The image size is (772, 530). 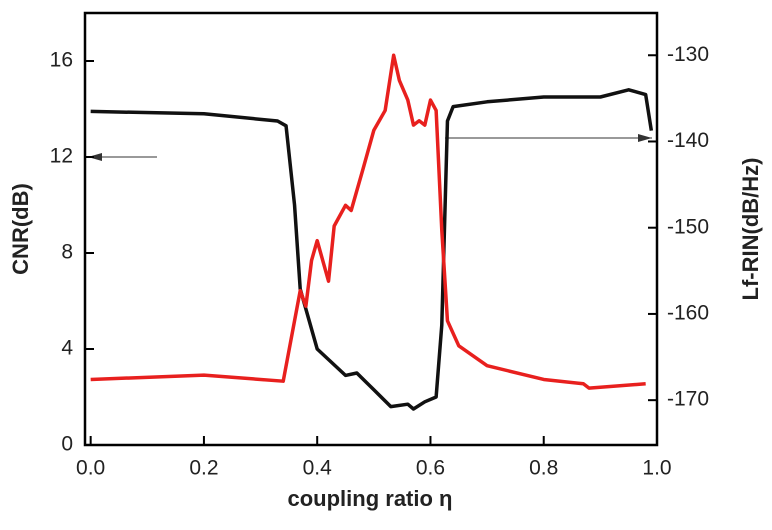 What do you see at coordinates (688, 399) in the screenshot?
I see `y2-tick-label: -170` at bounding box center [688, 399].